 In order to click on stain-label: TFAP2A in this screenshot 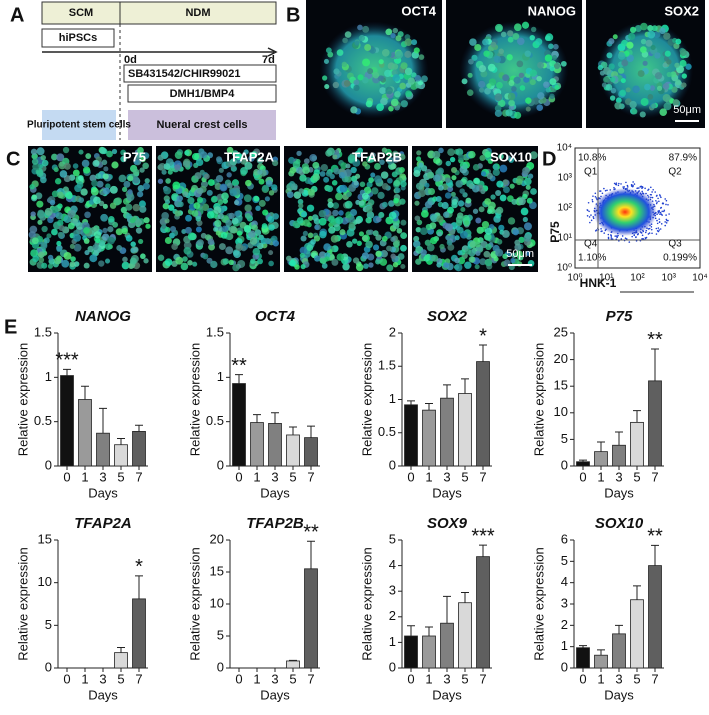, I will do `click(249, 156)`.